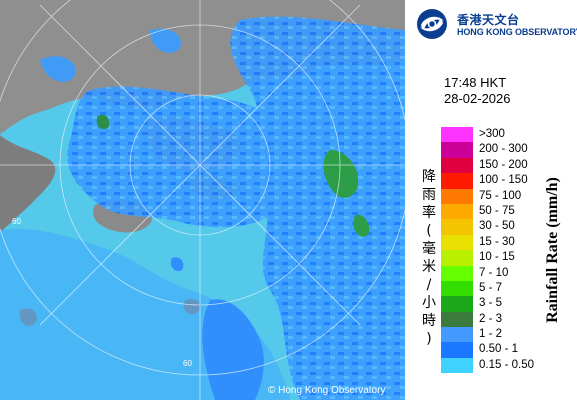 The image size is (577, 400). Describe the element at coordinates (16, 221) in the screenshot. I see `ring-label-west: 60` at that location.